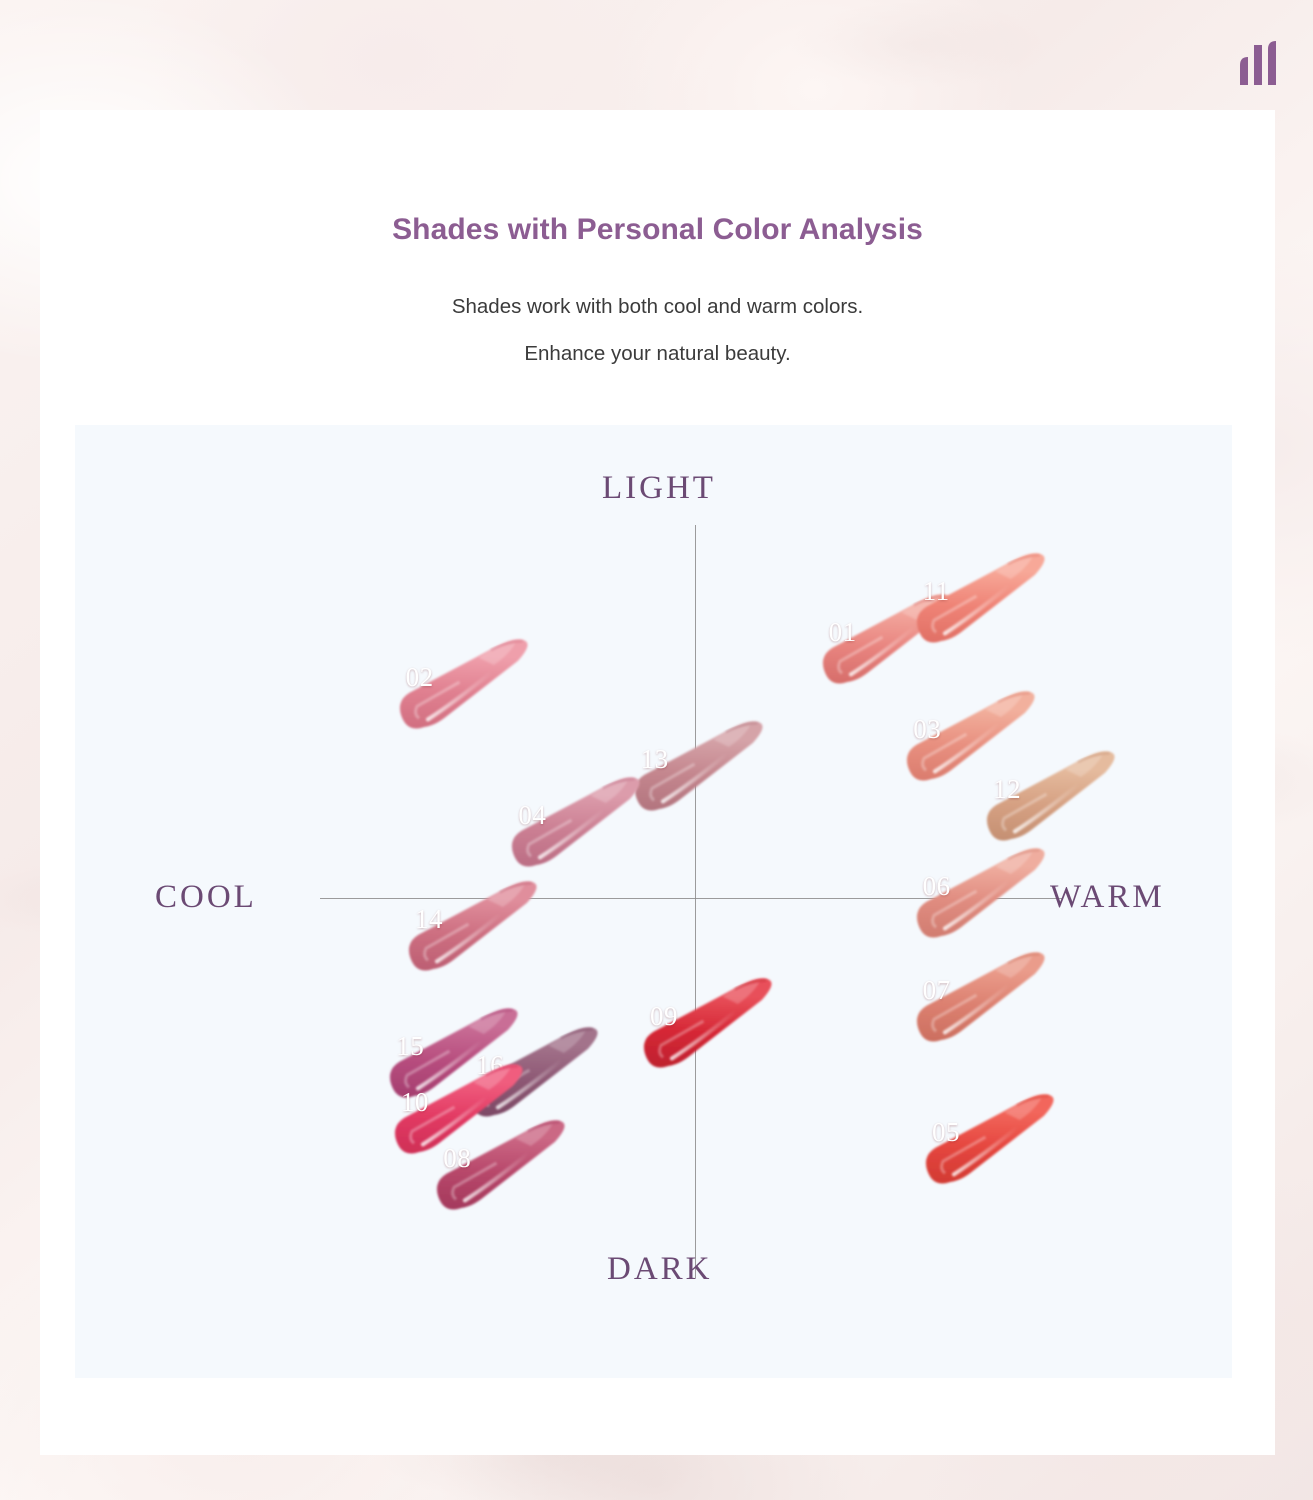  Describe the element at coordinates (936, 990) in the screenshot. I see `swatch-number: 07` at that location.